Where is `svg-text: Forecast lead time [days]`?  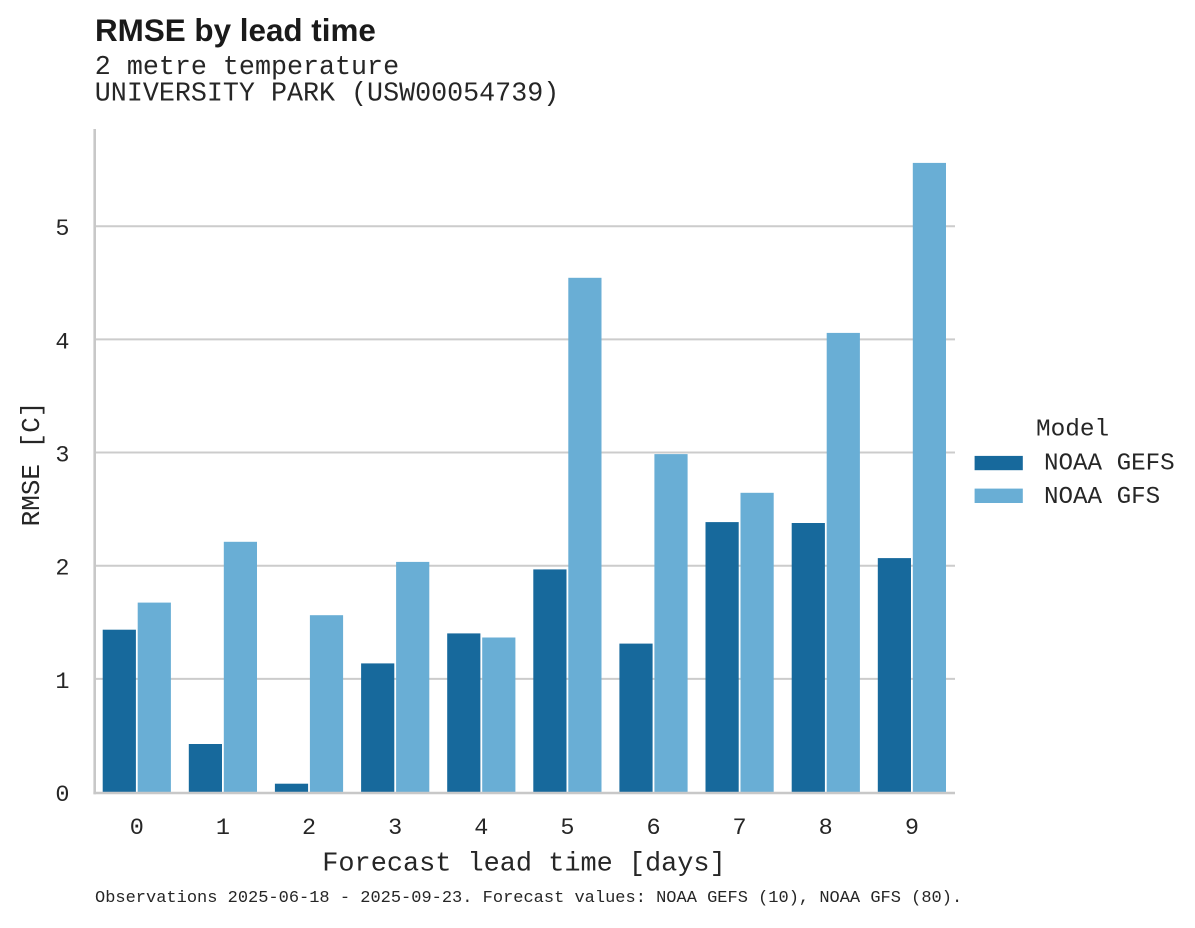 svg-text: Forecast lead time [days] is located at coordinates (523, 865).